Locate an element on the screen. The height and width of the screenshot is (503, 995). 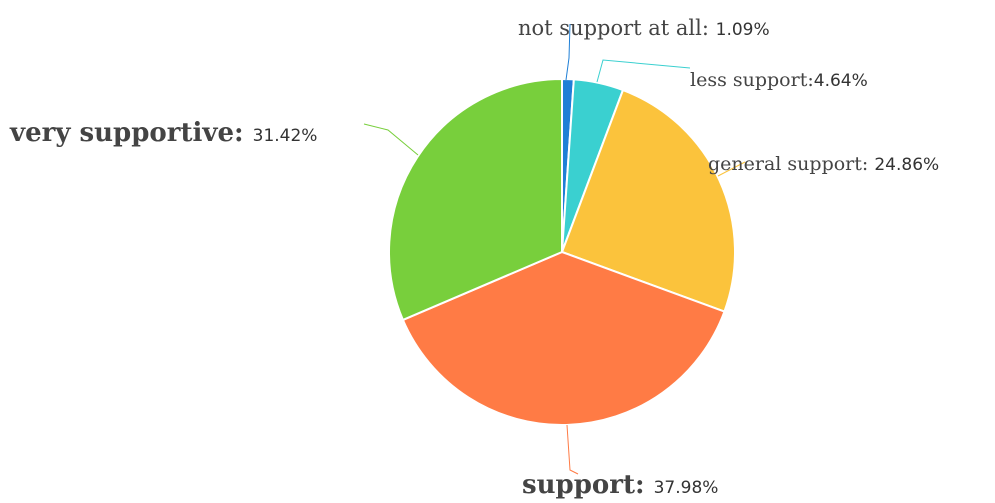
leader-line-general-support is located at coordinates (731, 169).